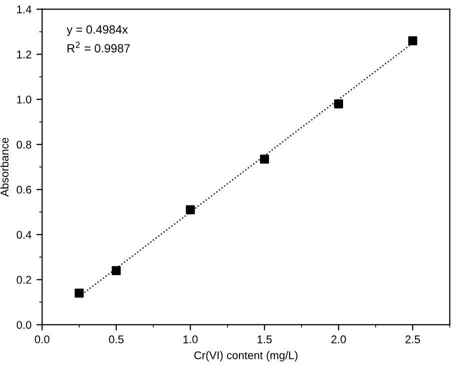 The width and height of the screenshot is (458, 369). What do you see at coordinates (24, 324) in the screenshot?
I see `y-tick-label: 0.0` at bounding box center [24, 324].